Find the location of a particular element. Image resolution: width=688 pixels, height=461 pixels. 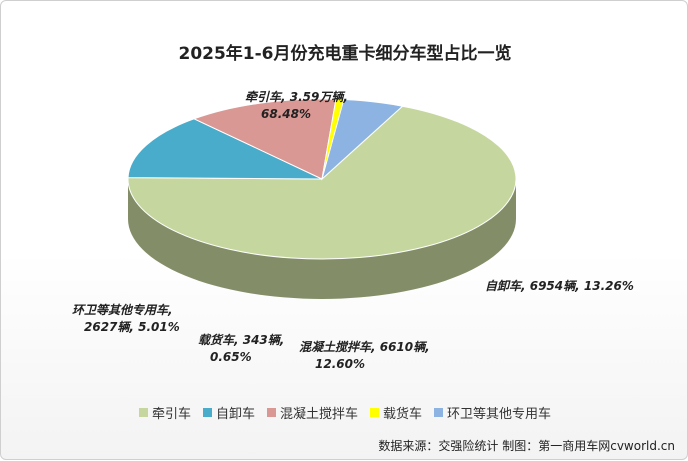

legend-label: 环卫等其他专用车 is located at coordinates (499, 414).